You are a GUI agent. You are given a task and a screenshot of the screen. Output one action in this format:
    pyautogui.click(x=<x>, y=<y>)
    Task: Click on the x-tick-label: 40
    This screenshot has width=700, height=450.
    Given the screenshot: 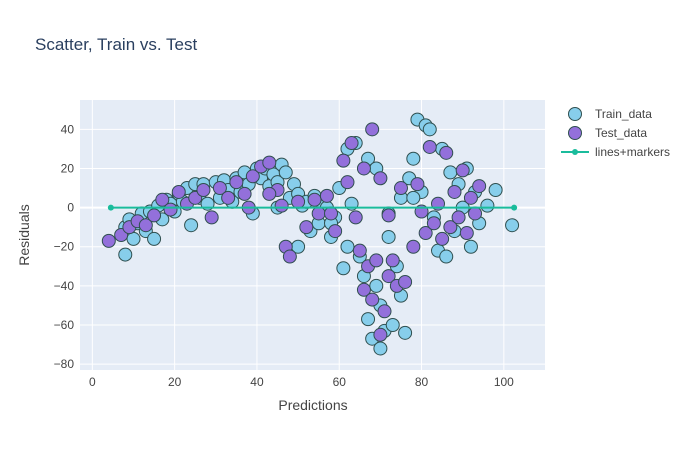 What is the action you would take?
    pyautogui.click(x=257, y=382)
    